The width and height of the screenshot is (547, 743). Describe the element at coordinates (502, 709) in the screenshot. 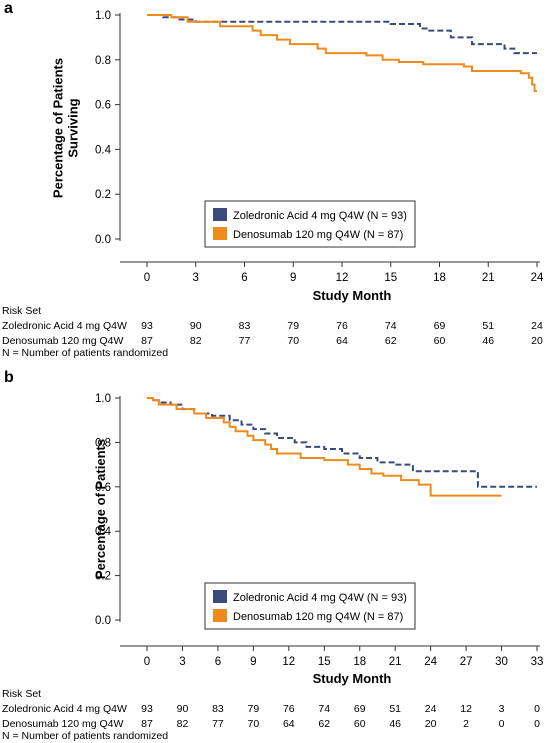

I see `risk-count: 3` at that location.